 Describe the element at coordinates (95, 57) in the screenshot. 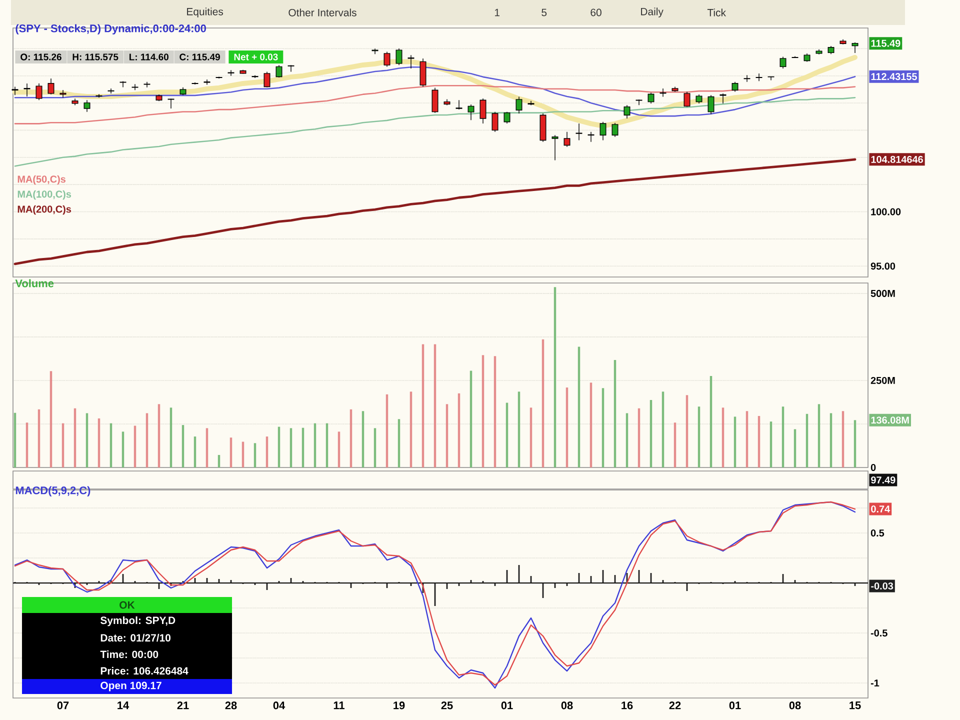

I see `annotation: H: 115.575` at that location.